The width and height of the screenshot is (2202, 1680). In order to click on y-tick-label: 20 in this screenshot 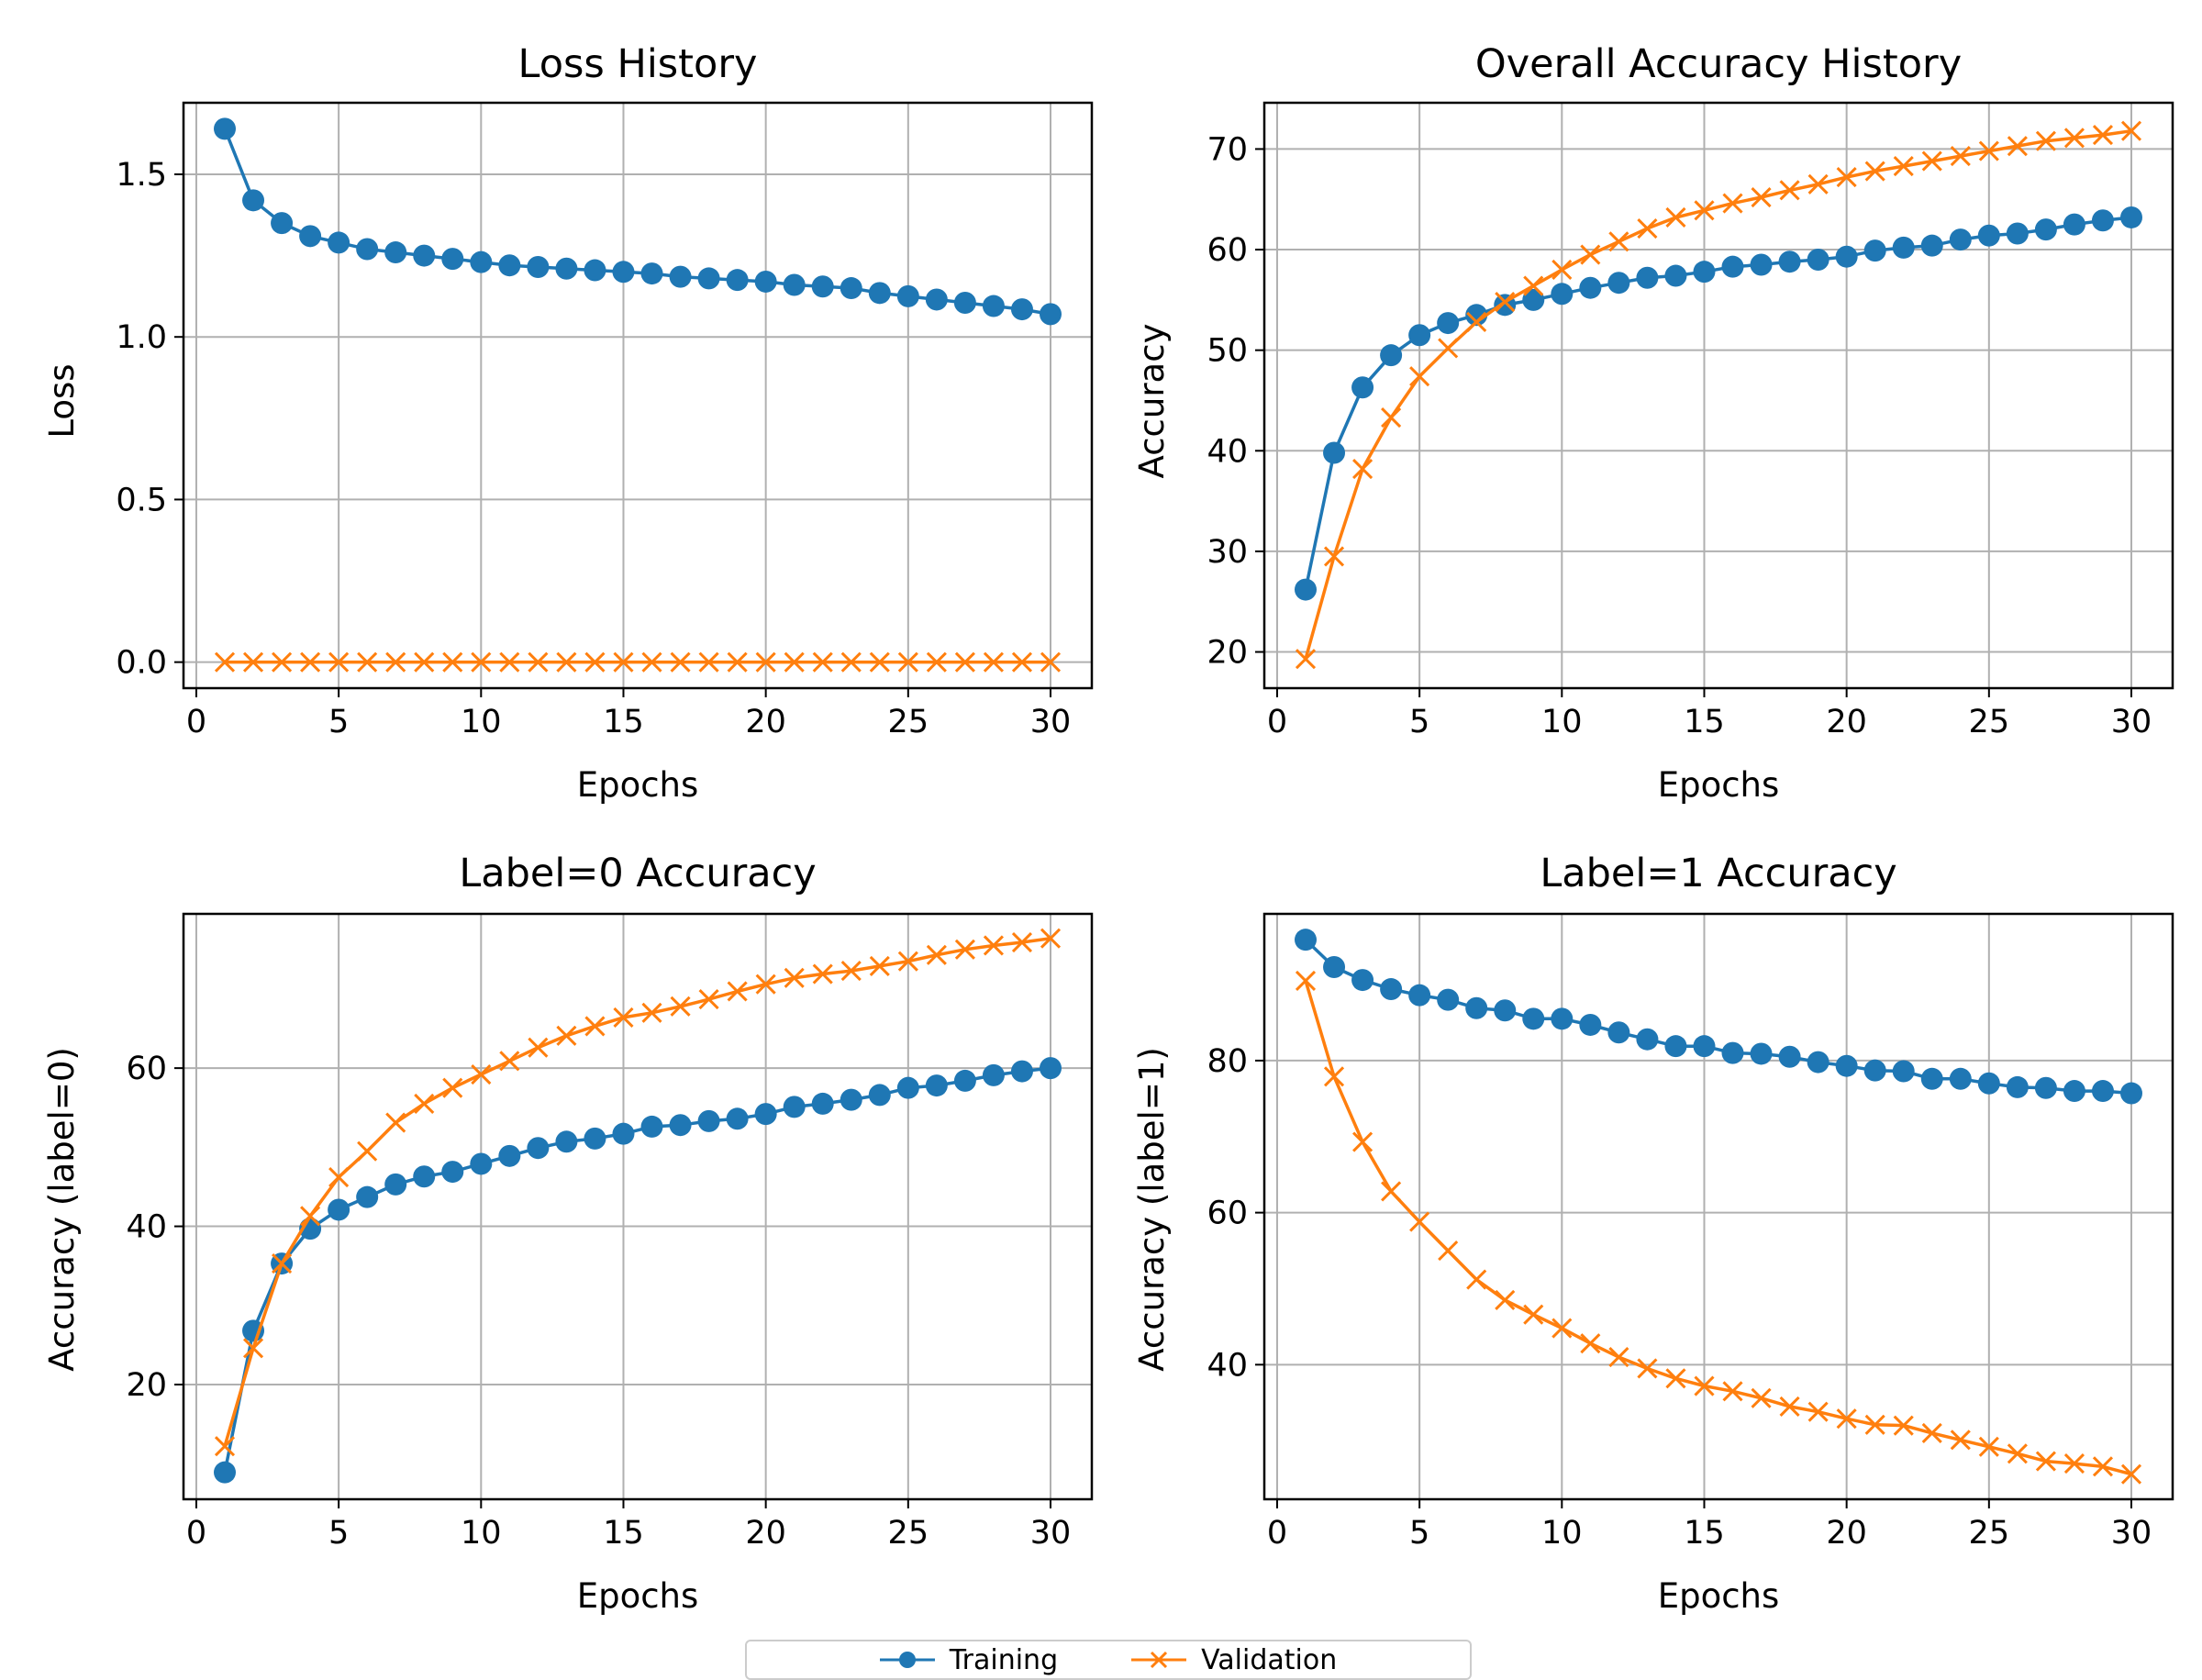, I will do `click(1228, 653)`.